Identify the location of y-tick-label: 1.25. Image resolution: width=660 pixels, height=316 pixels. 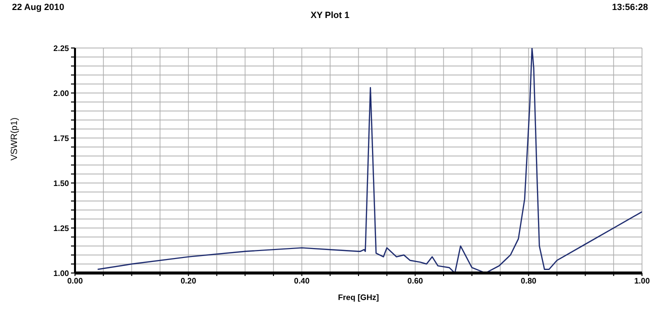
(61, 228).